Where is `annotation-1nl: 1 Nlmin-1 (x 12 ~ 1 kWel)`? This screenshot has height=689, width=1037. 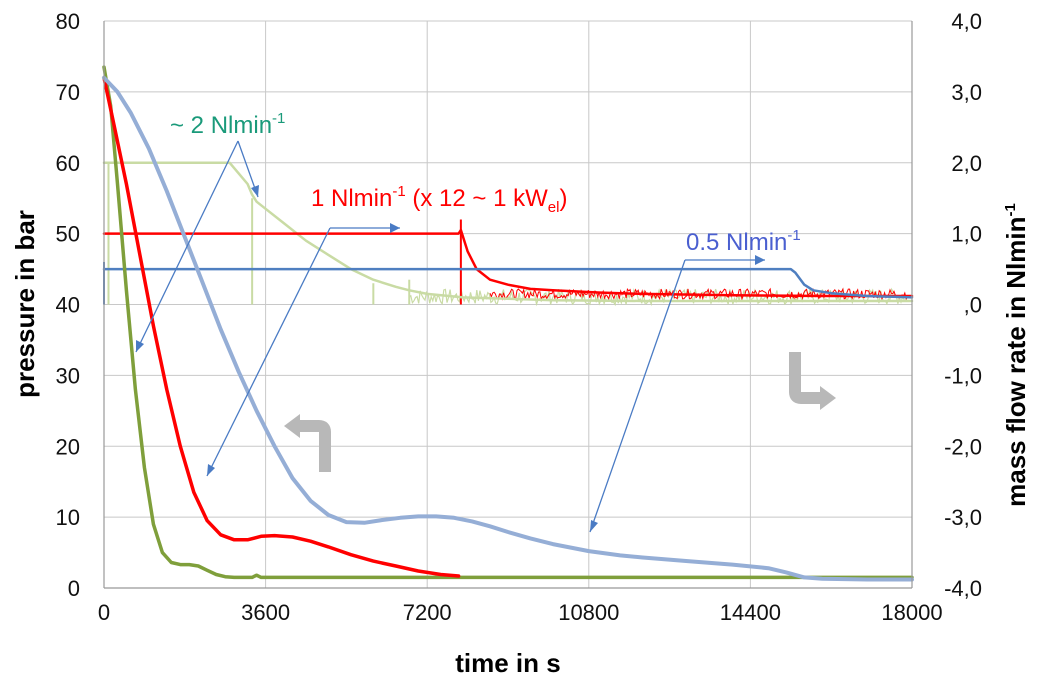 annotation-1nl: 1 Nlmin-1 (x 12 ~ 1 kWel) is located at coordinates (439, 199).